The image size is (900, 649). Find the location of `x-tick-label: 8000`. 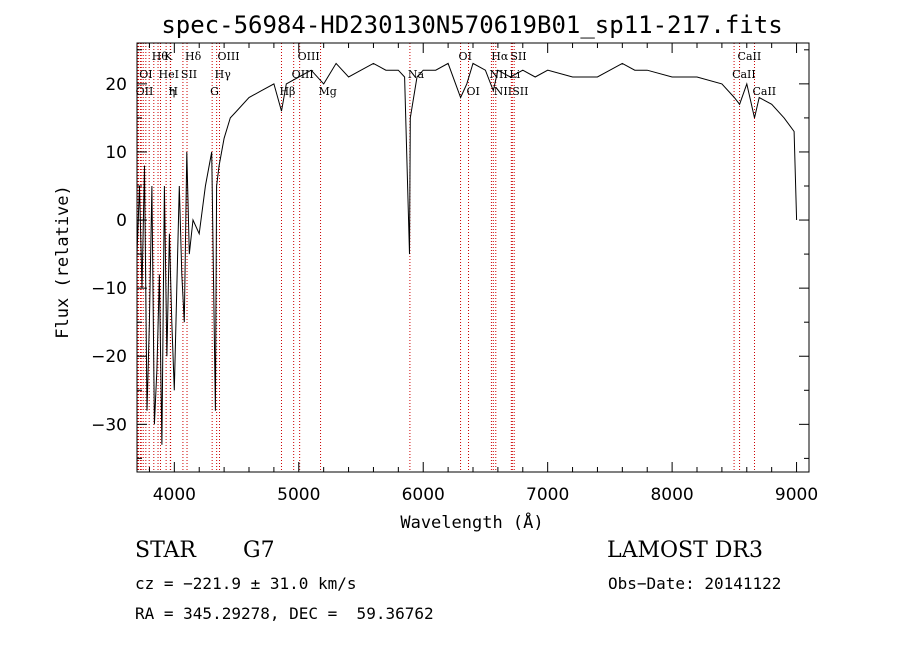

x-tick-label: 8000 is located at coordinates (671, 495).